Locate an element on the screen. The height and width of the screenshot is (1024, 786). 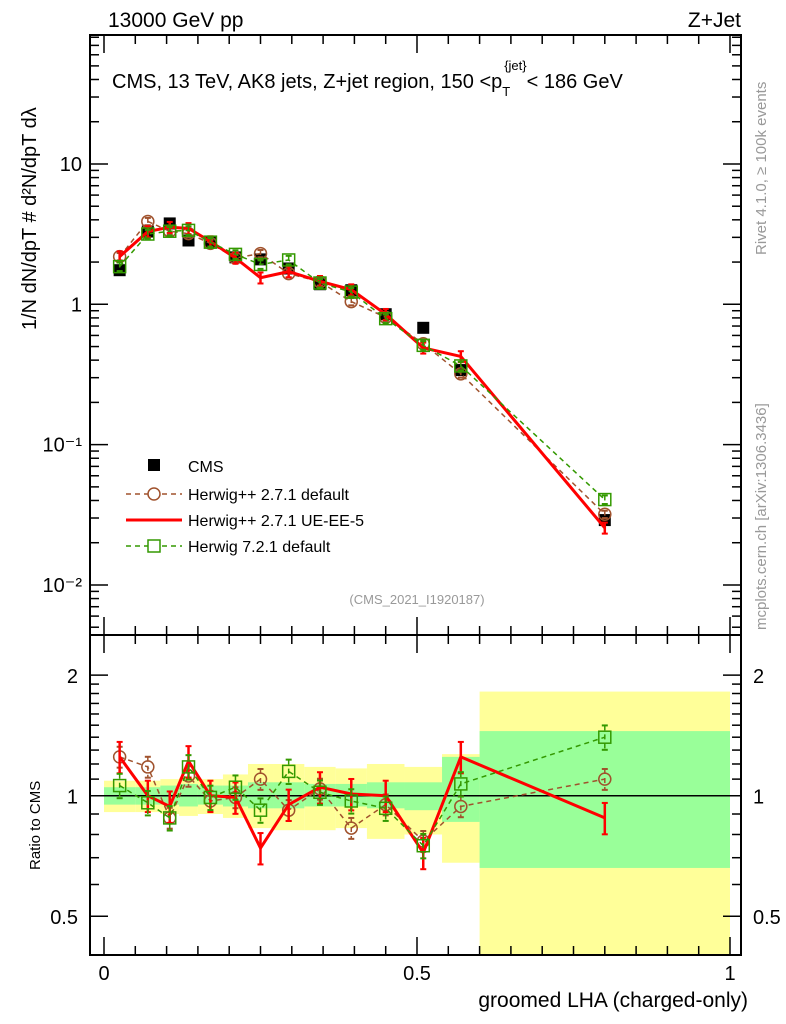
ratio-y-tick-label: 1 is located at coordinates (72, 798).